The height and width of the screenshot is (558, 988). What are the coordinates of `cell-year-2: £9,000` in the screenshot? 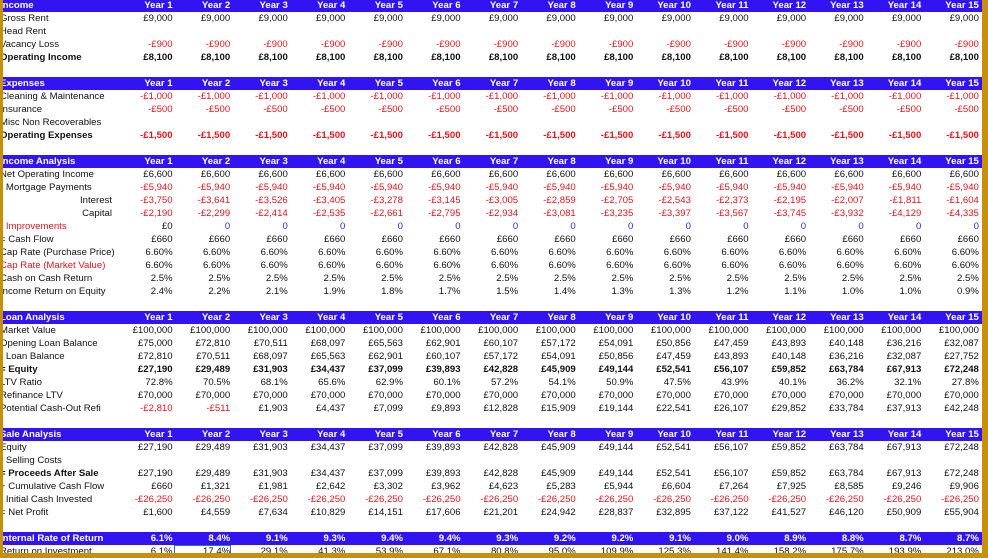 It's located at (215, 18).